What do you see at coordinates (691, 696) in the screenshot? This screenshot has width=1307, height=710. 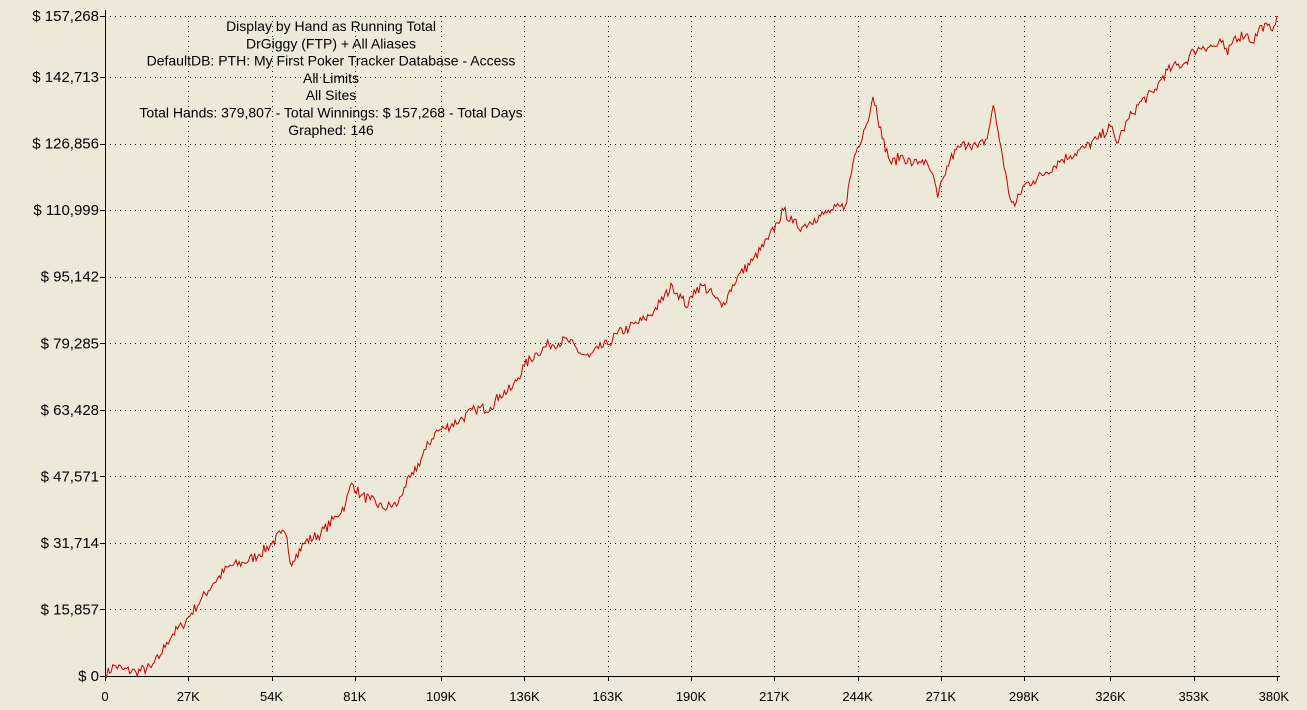 I see `x-tick-label: 190K` at bounding box center [691, 696].